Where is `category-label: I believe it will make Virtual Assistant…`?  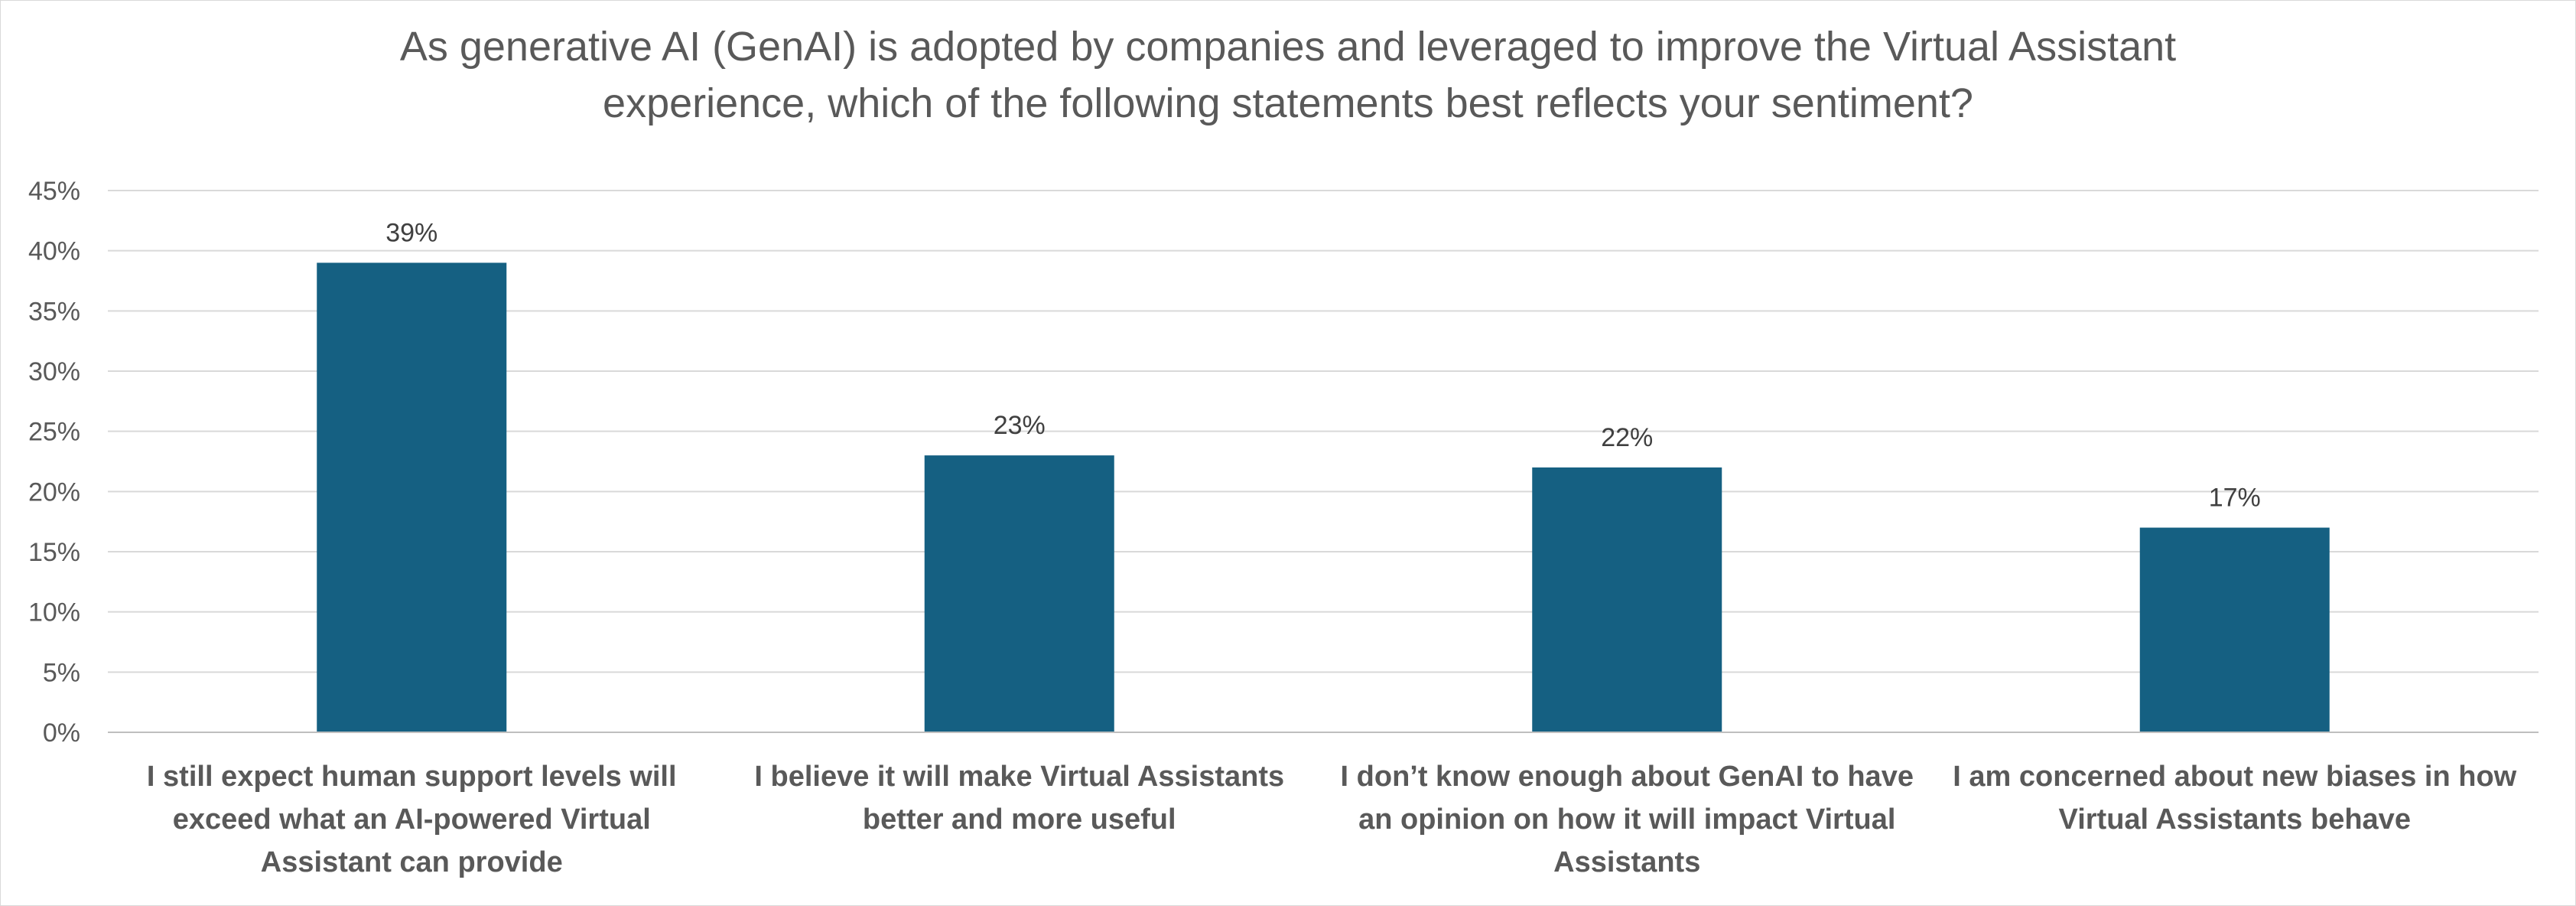 category-label: I believe it will make Virtual Assistant… is located at coordinates (1019, 799).